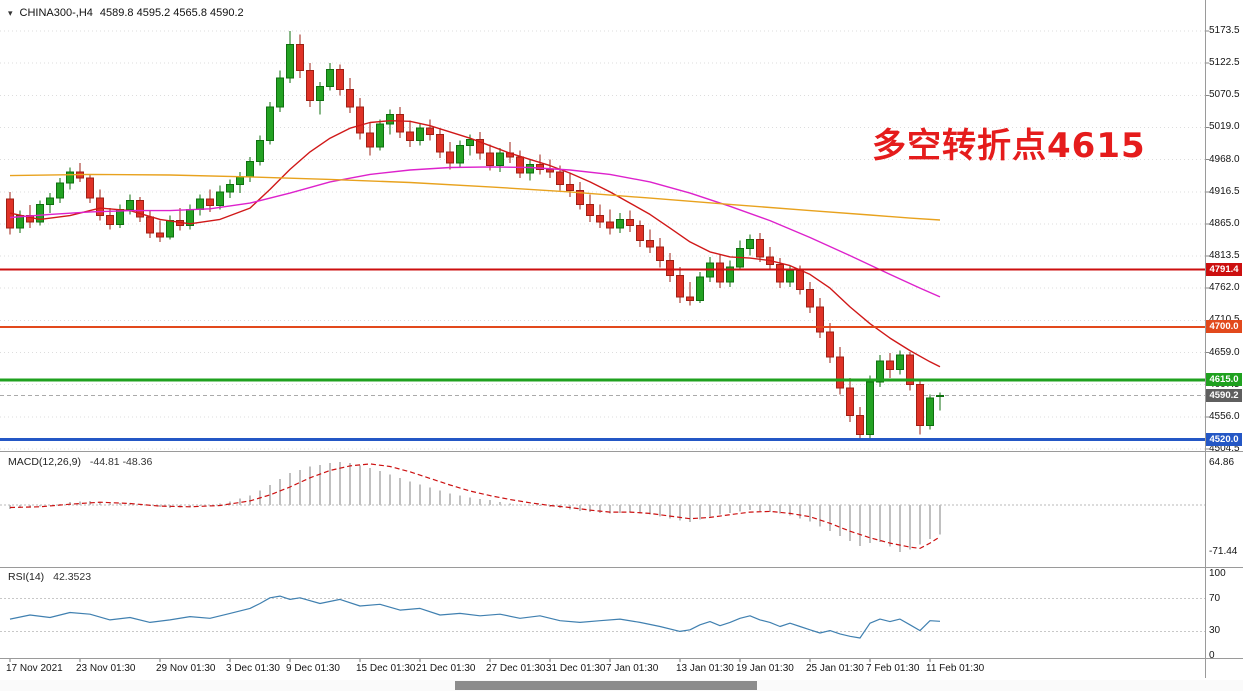  Describe the element at coordinates (1215, 631) in the screenshot. I see `rsi-axis-label: 30` at that location.